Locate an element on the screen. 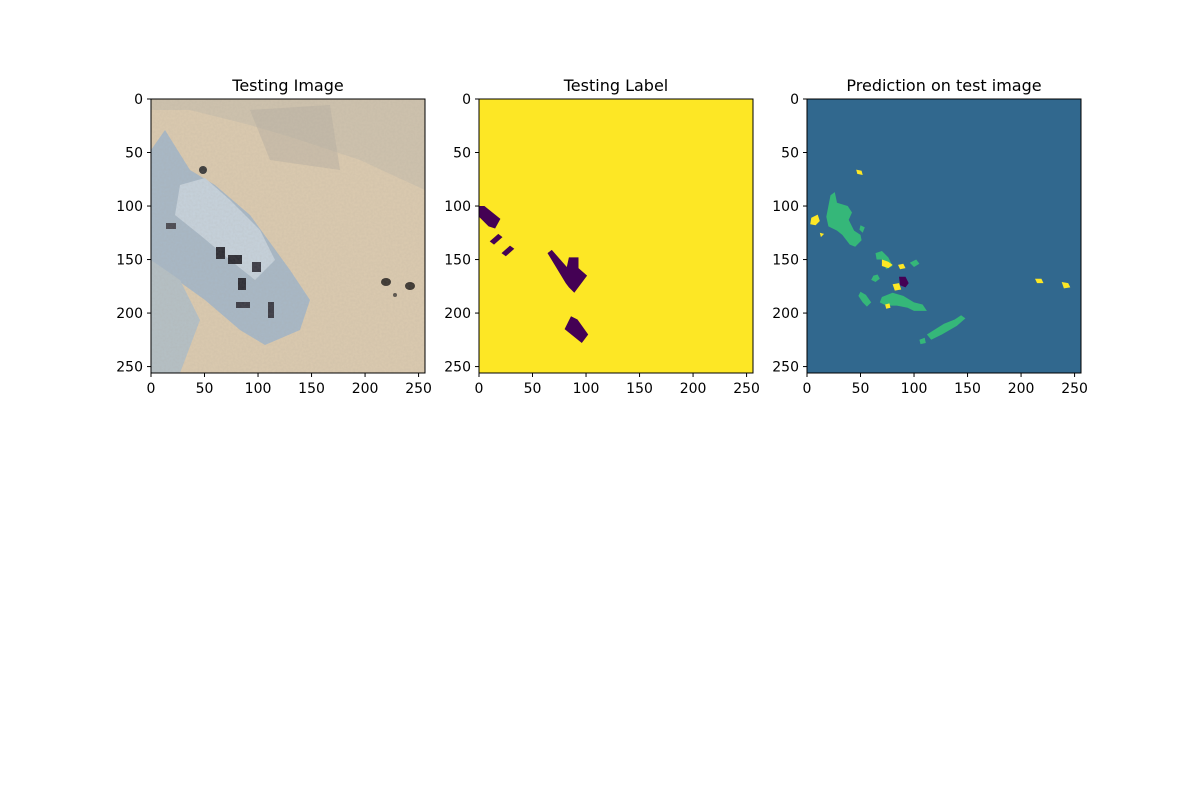 The width and height of the screenshot is (1200, 800). panel-title: Testing Label is located at coordinates (616, 85).